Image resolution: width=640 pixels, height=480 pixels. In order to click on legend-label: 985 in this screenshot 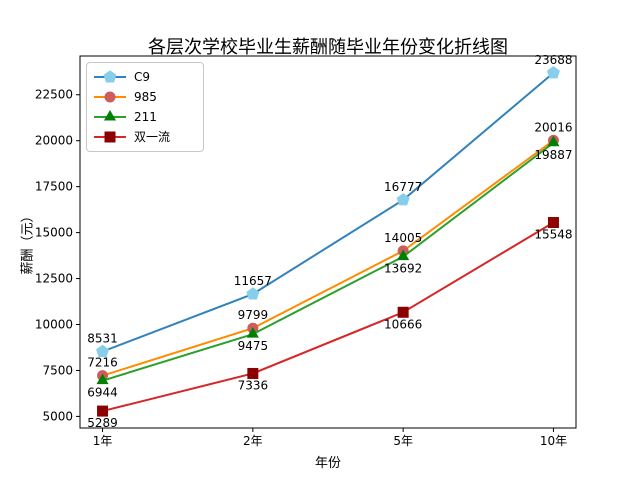, I will do `click(145, 97)`.